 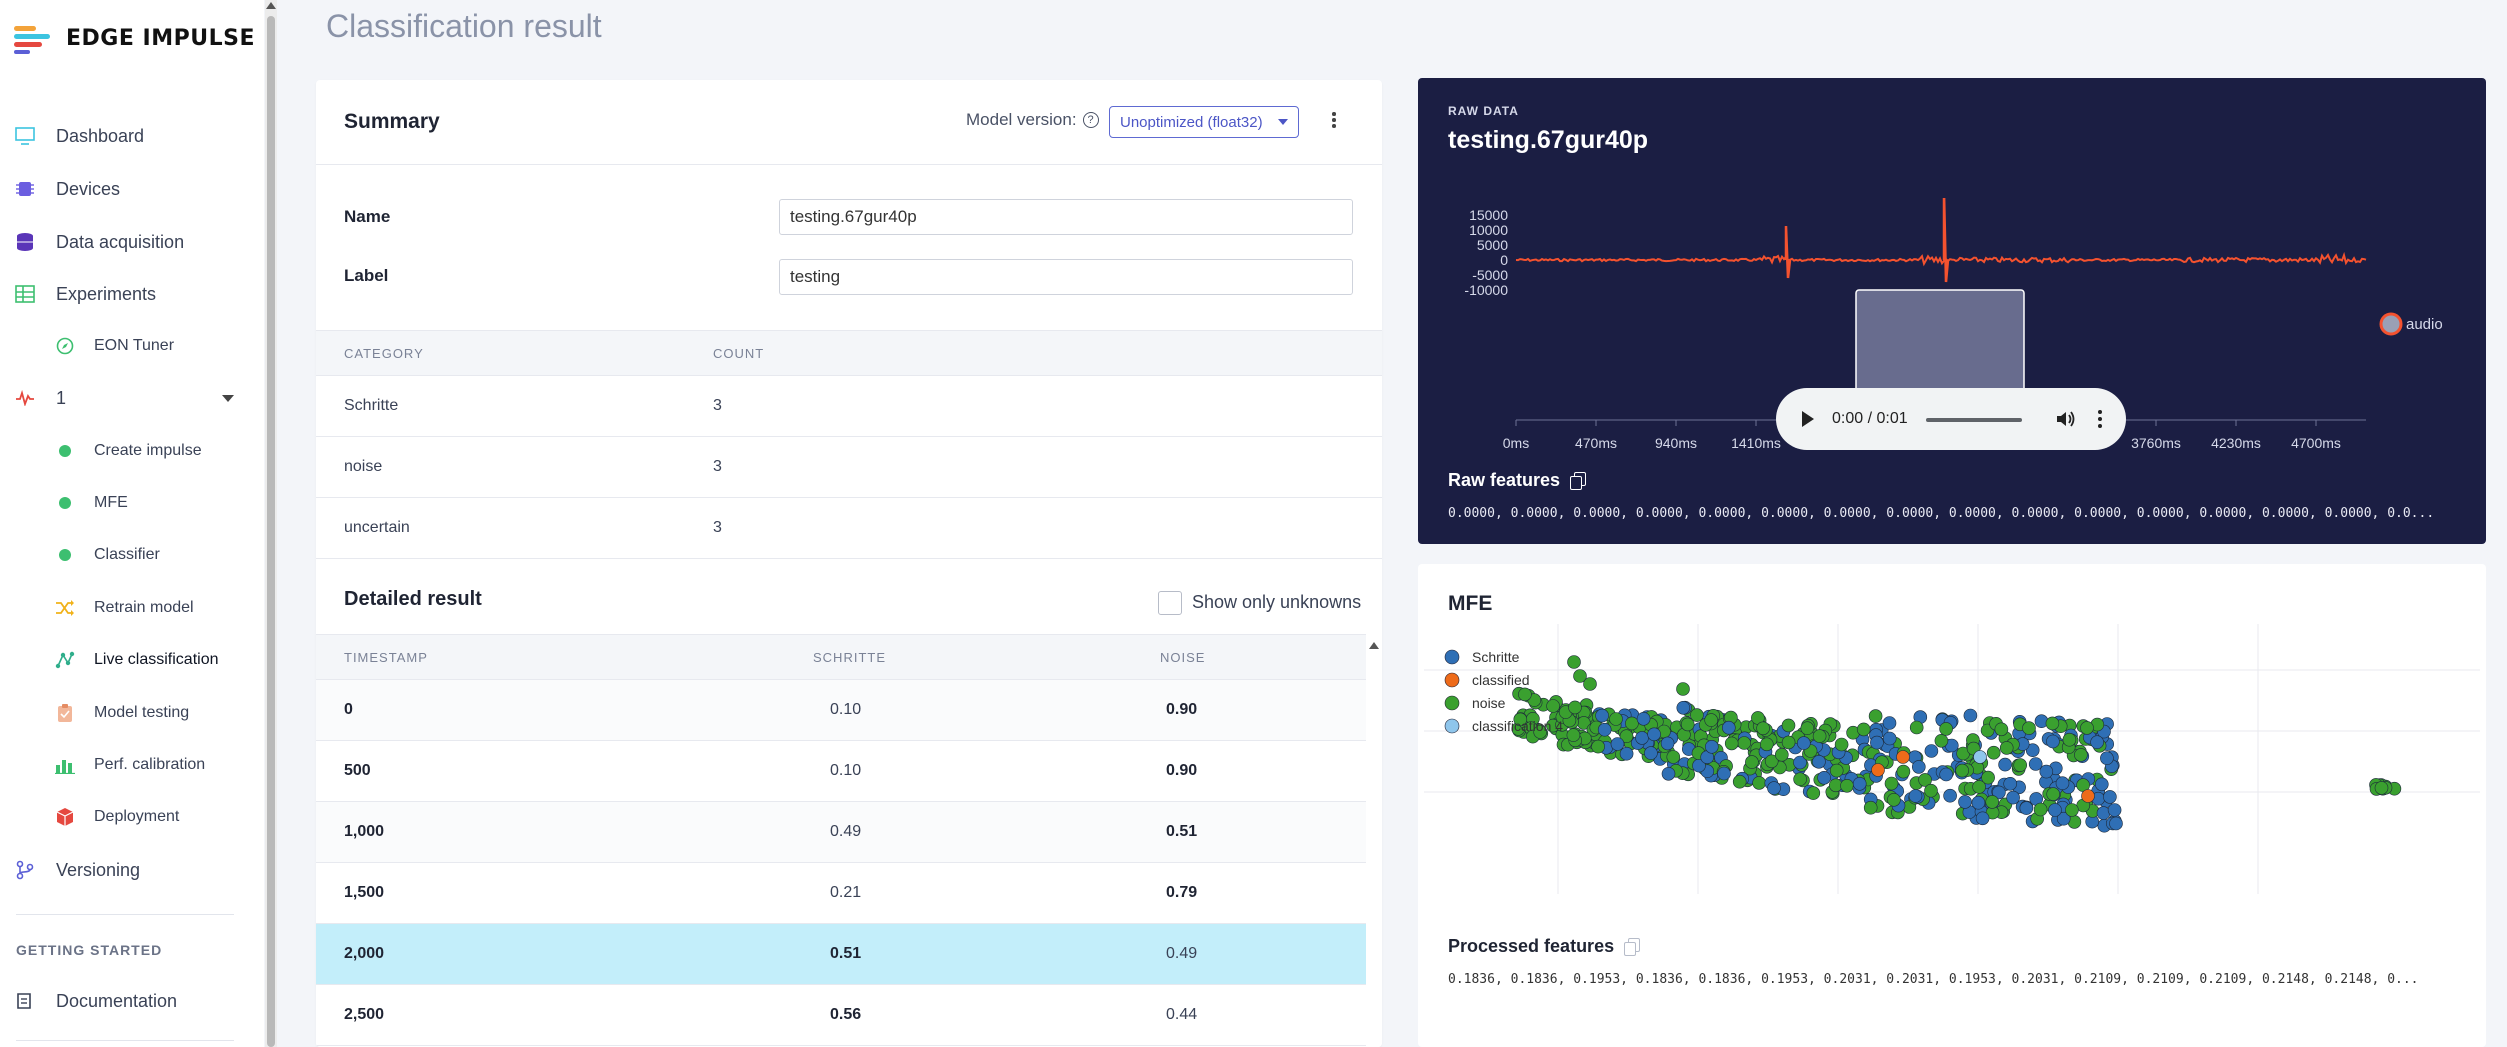 What do you see at coordinates (1808, 419) in the screenshot?
I see `play-icon` at bounding box center [1808, 419].